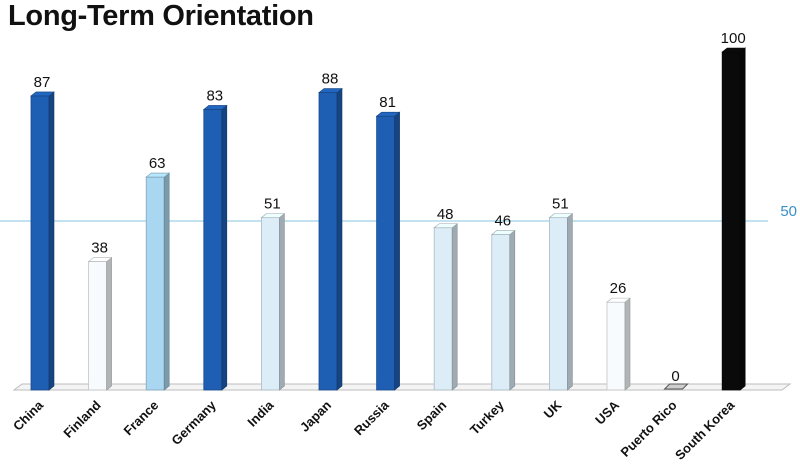 The width and height of the screenshot is (800, 472). Describe the element at coordinates (432, 415) in the screenshot. I see `category-label-spain: Spain` at that location.